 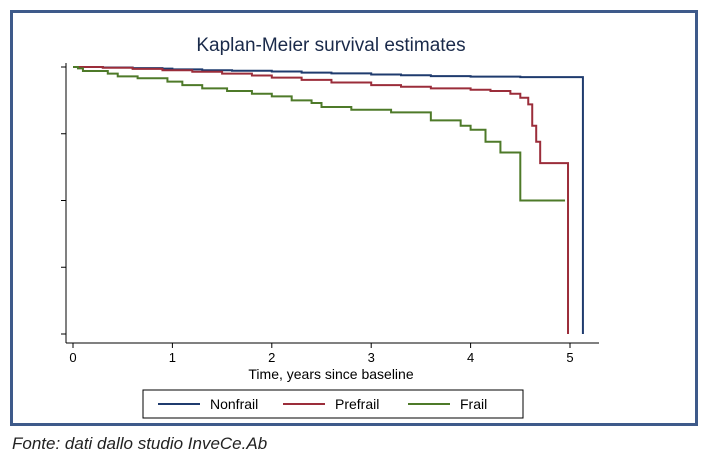 I want to click on x-tick-label: 4, so click(x=470, y=357).